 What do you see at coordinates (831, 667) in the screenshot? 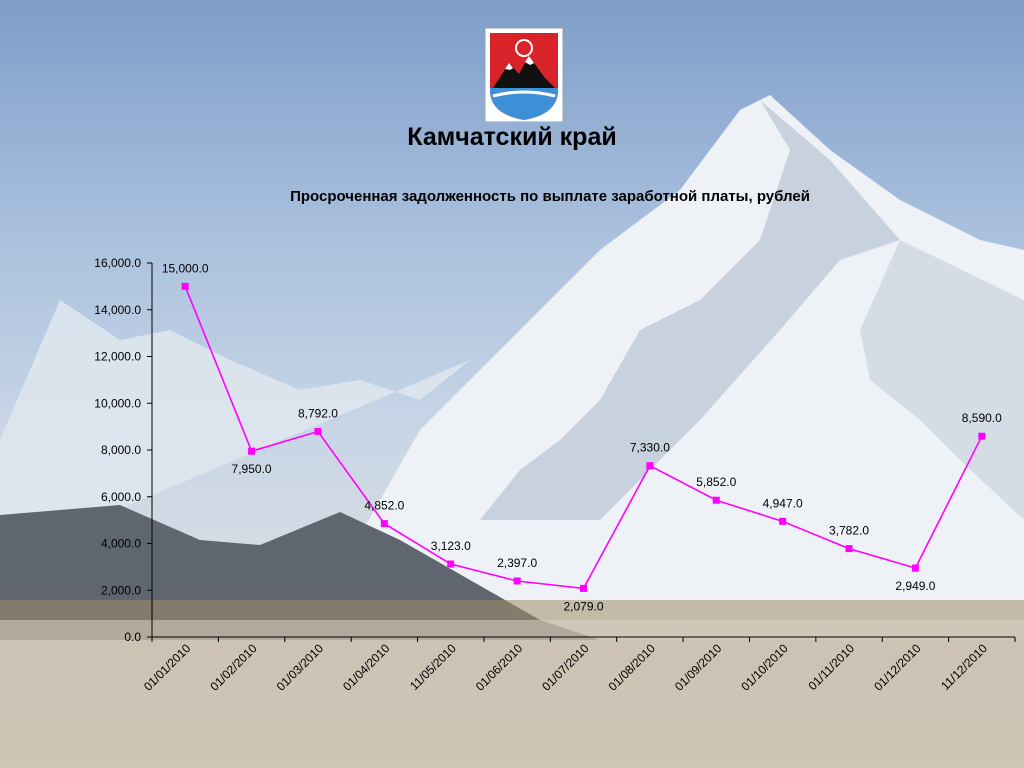
I see `x-tick-label: 01/11/2010` at bounding box center [831, 667].